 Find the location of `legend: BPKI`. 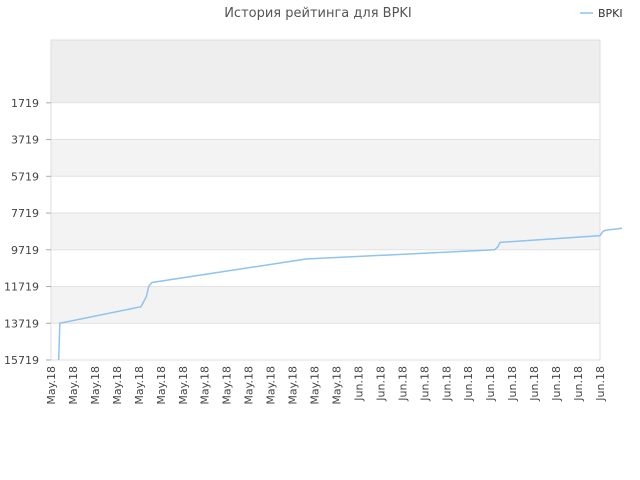

legend: BPKI is located at coordinates (601, 13).